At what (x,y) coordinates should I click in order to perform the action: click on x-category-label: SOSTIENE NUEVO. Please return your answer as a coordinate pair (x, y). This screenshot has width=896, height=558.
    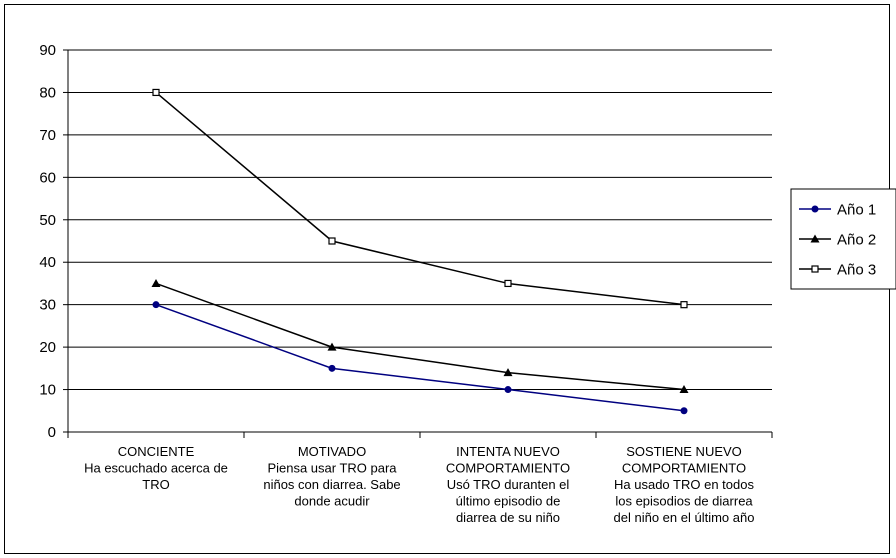
    Looking at the image, I should click on (684, 451).